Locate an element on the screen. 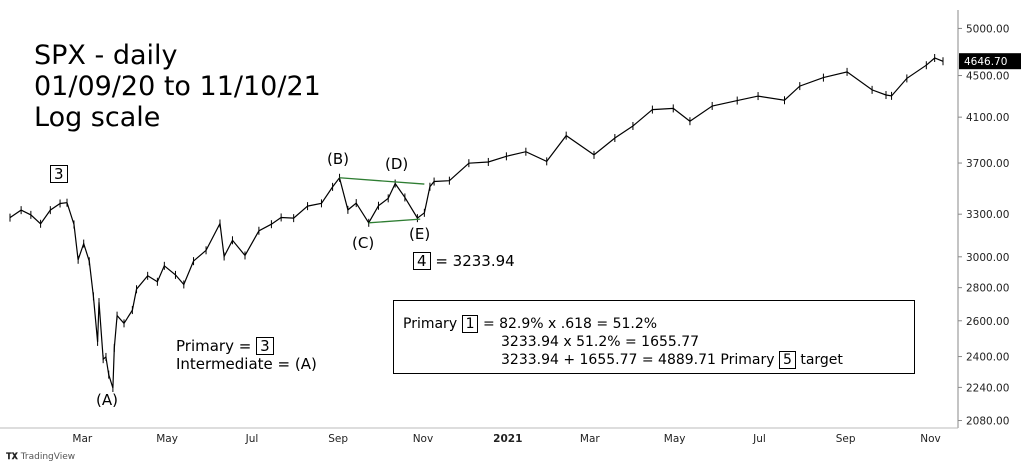  wave-3-top-label: 3 is located at coordinates (59, 174).